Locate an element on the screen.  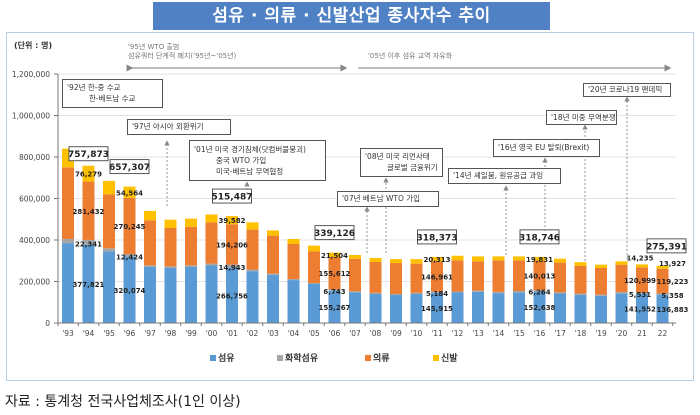
legend-label-chemical-fiber: 화학섬유 is located at coordinates (302, 359).